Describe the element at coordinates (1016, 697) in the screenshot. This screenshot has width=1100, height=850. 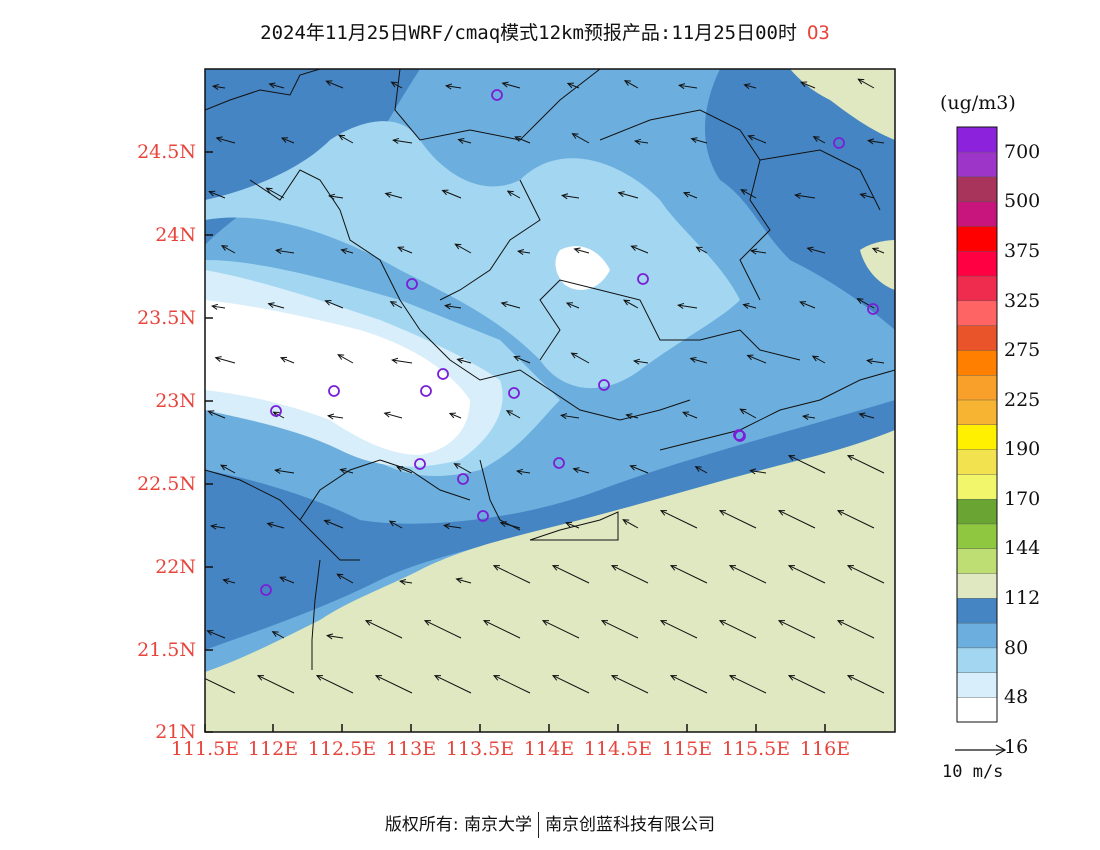
I see `colorbar-label: 48` at that location.